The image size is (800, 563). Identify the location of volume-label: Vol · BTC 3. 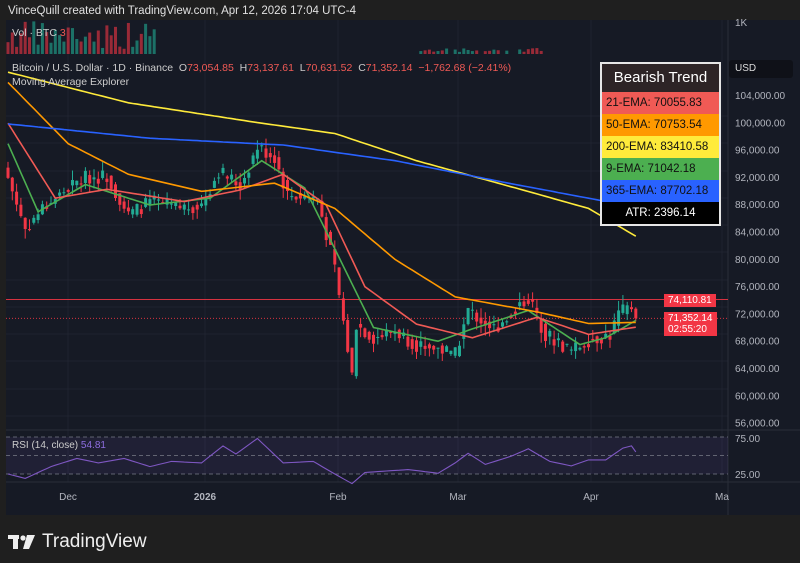
(39, 33).